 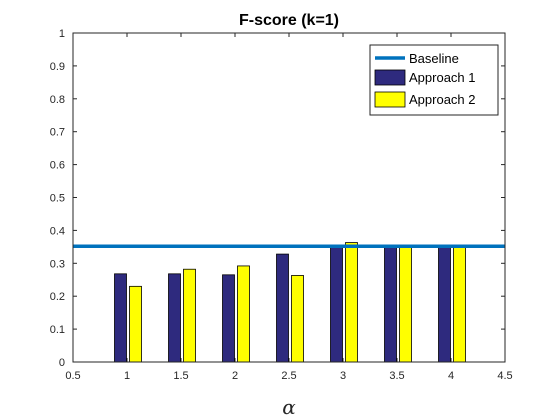 What do you see at coordinates (57, 100) in the screenshot?
I see `y-tick-label: 0.8` at bounding box center [57, 100].